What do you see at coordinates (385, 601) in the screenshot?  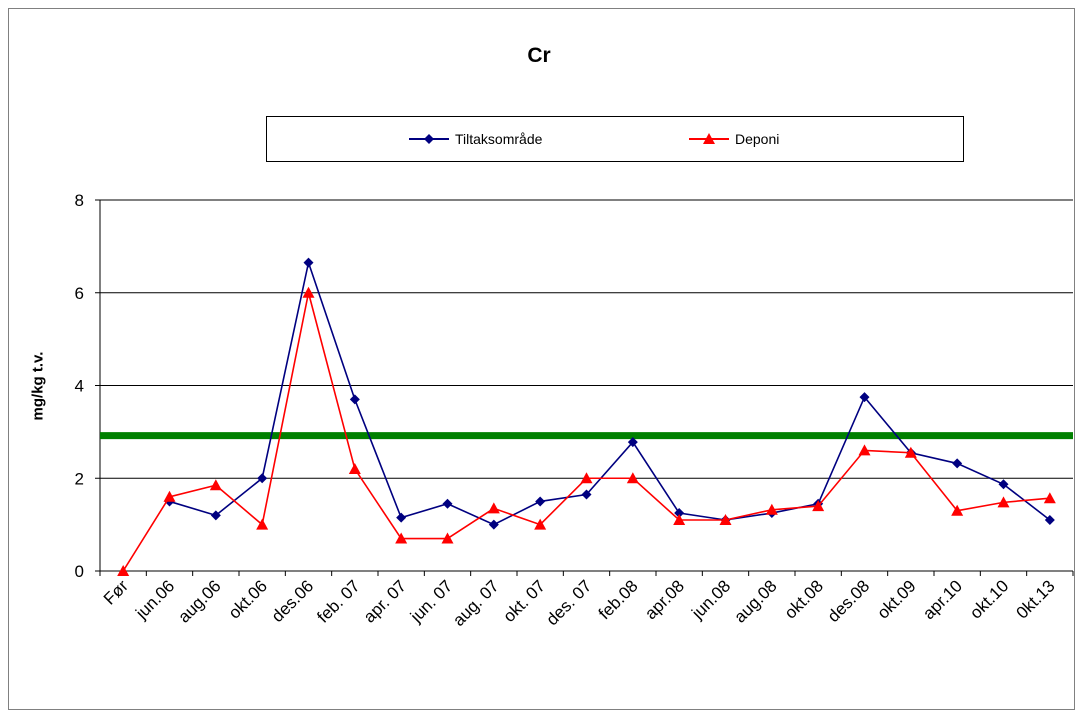 I see `x-tick-label: apr. 07` at bounding box center [385, 601].